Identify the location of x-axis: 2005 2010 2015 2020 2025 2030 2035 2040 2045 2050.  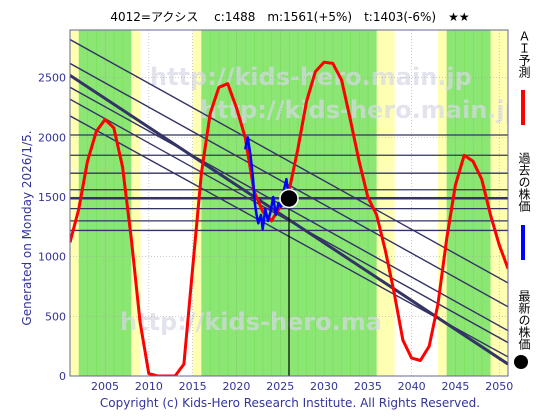
(302, 386).